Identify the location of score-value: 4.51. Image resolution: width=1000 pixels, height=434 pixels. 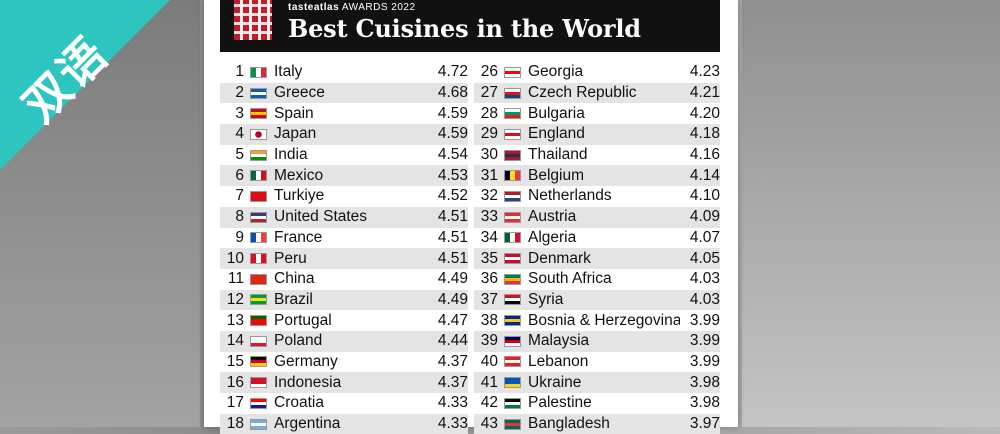
(452, 258).